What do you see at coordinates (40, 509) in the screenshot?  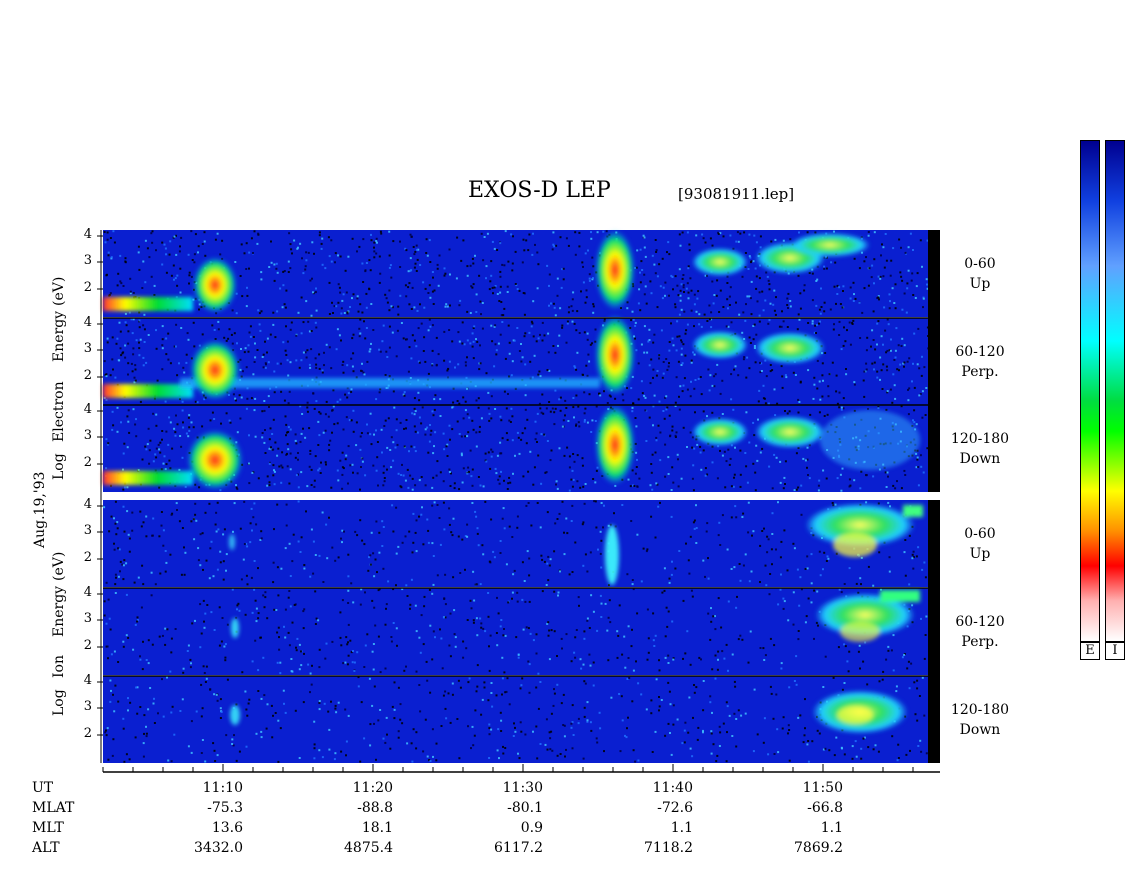 I see `date-label: Aug.19,'93` at bounding box center [40, 509].